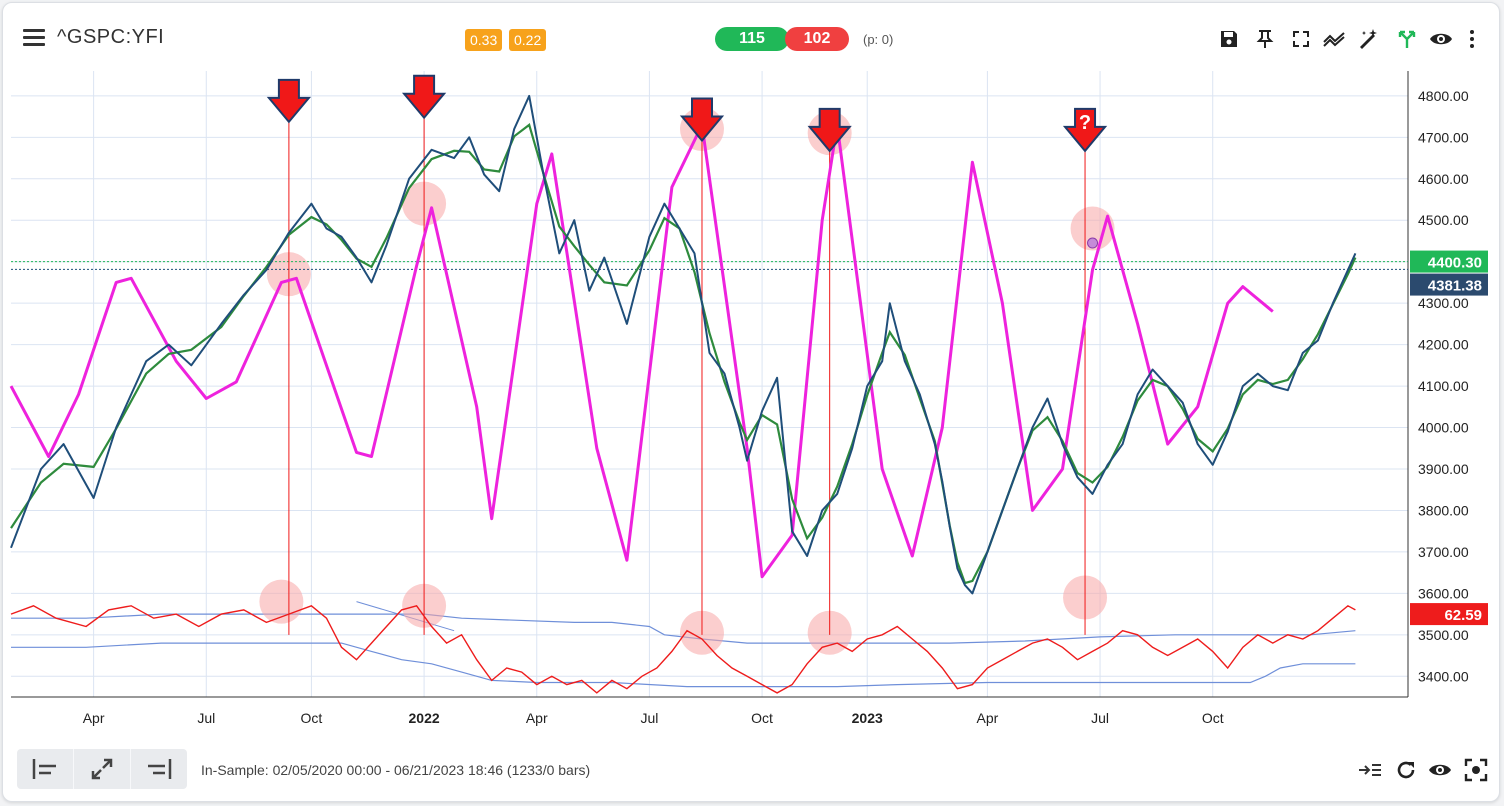 The width and height of the screenshot is (1504, 806). What do you see at coordinates (1443, 676) in the screenshot?
I see `y-tick-label: 3400.00` at bounding box center [1443, 676].